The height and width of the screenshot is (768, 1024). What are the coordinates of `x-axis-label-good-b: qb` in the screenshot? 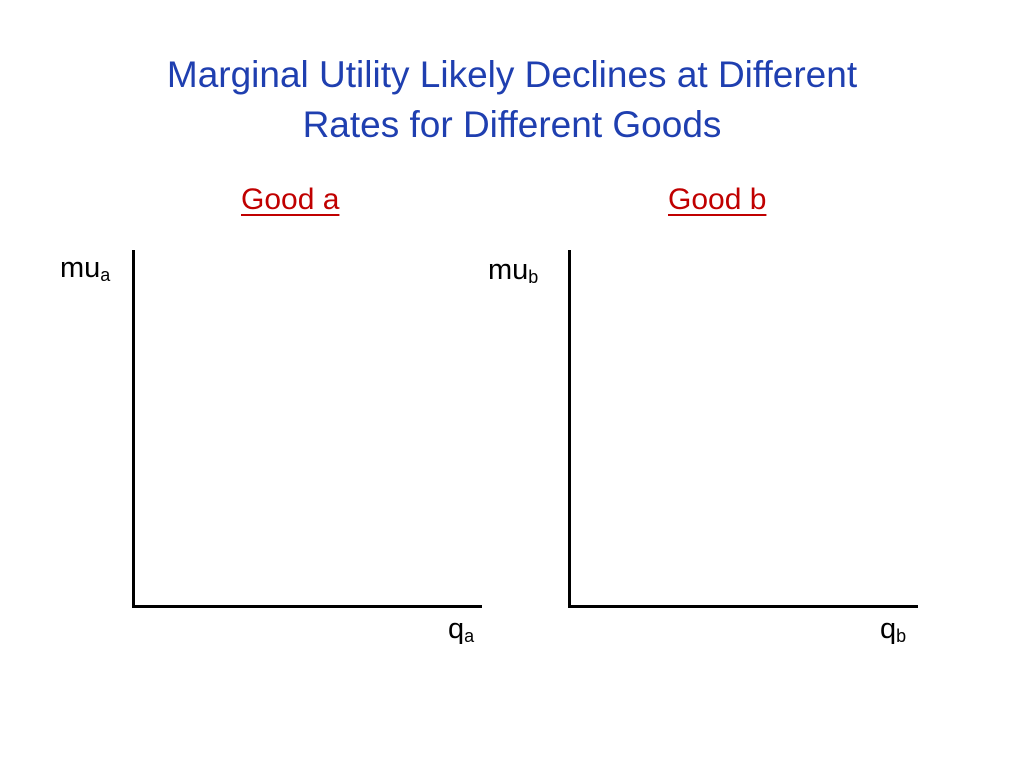 It's located at (893, 629).